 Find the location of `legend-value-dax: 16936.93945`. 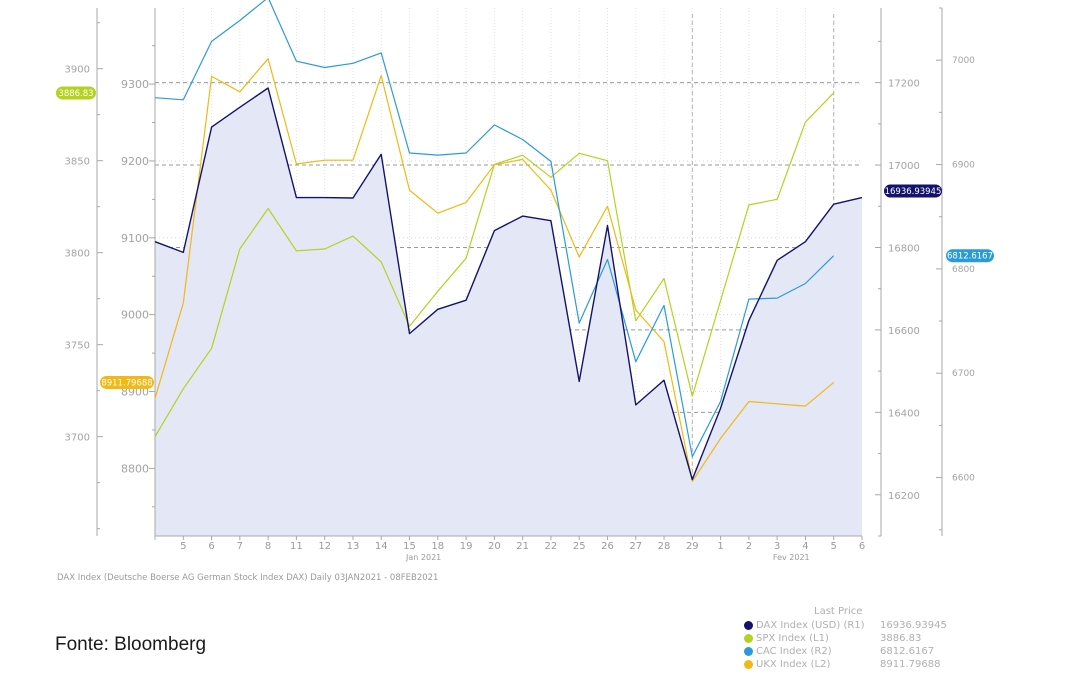

legend-value-dax: 16936.93945 is located at coordinates (913, 625).